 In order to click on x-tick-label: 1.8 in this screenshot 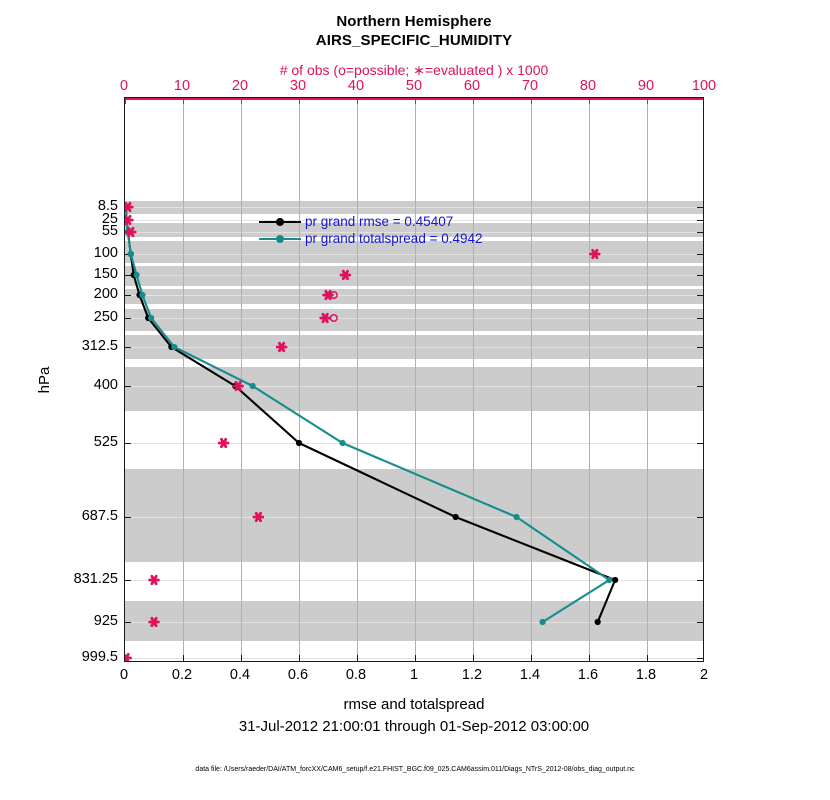, I will do `click(646, 675)`.